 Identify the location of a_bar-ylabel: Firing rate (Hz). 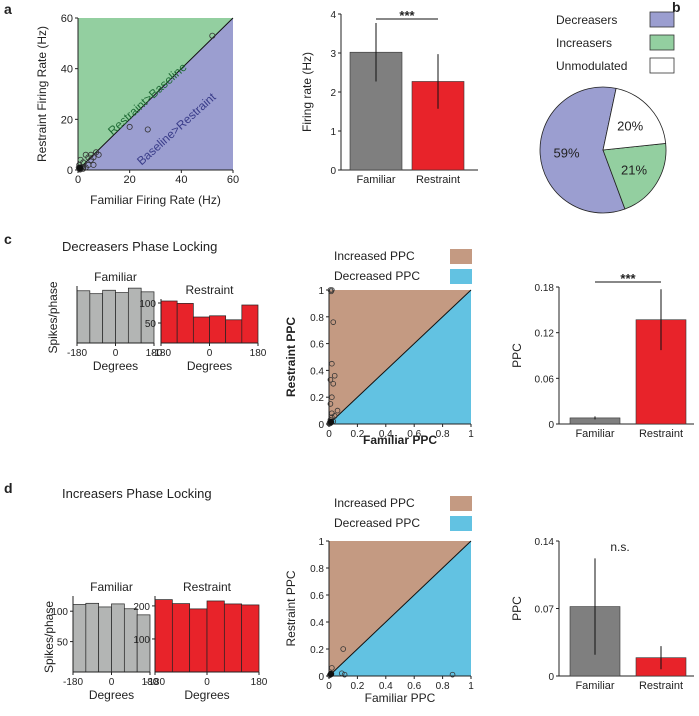
(307, 92).